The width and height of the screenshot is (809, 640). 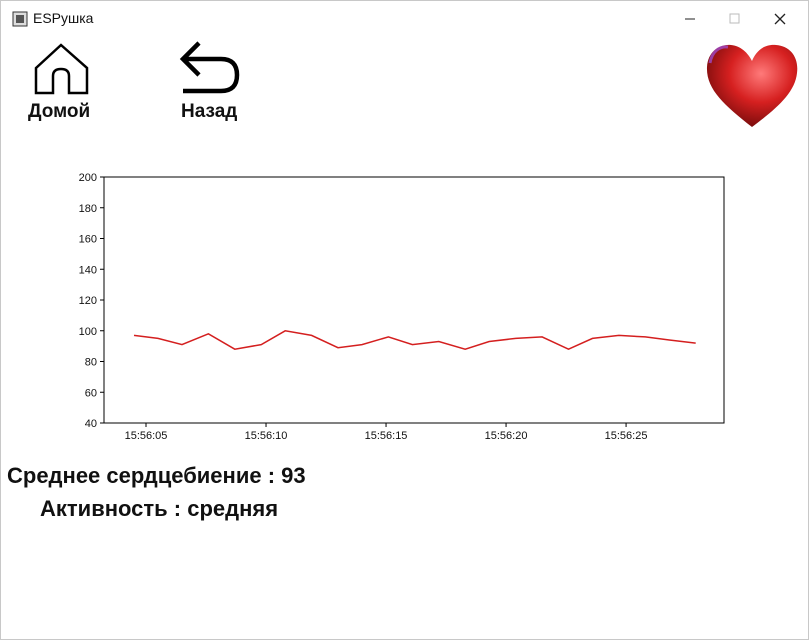 I want to click on y-tick-label: 100, so click(x=88, y=332).